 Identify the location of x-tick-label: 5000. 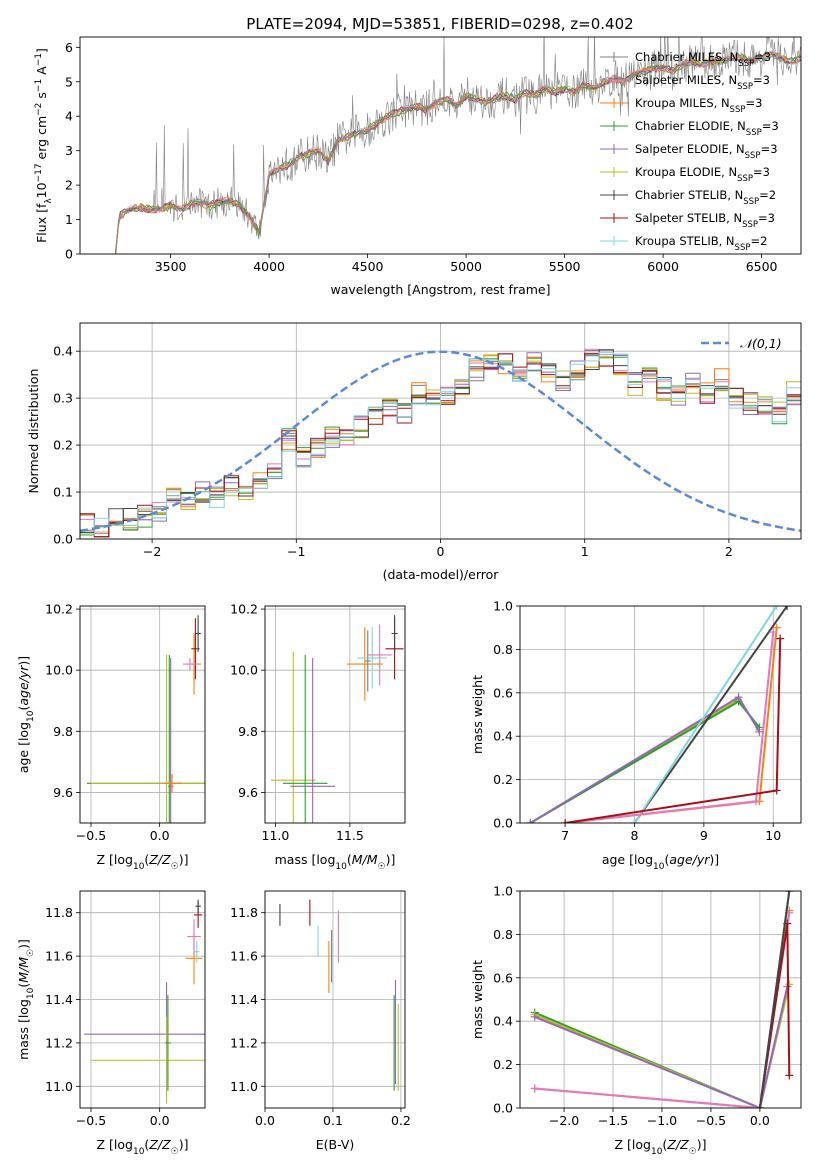
(466, 266).